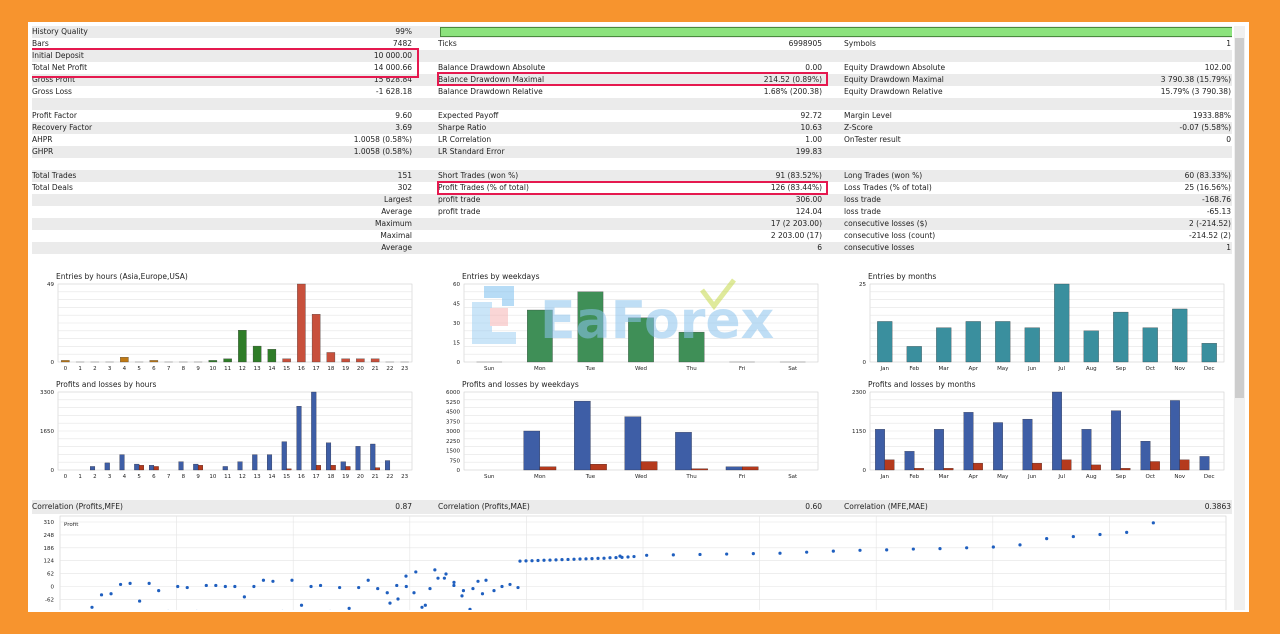 The image size is (1280, 634). What do you see at coordinates (403, 127) in the screenshot?
I see `recovery-factor-value: 3.69` at bounding box center [403, 127].